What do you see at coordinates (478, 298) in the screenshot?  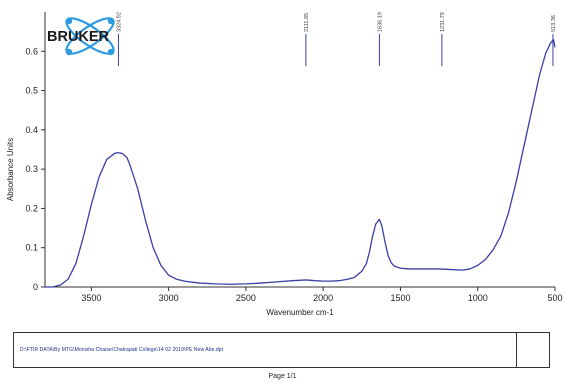 I see `x-tick-label: 1000` at bounding box center [478, 298].